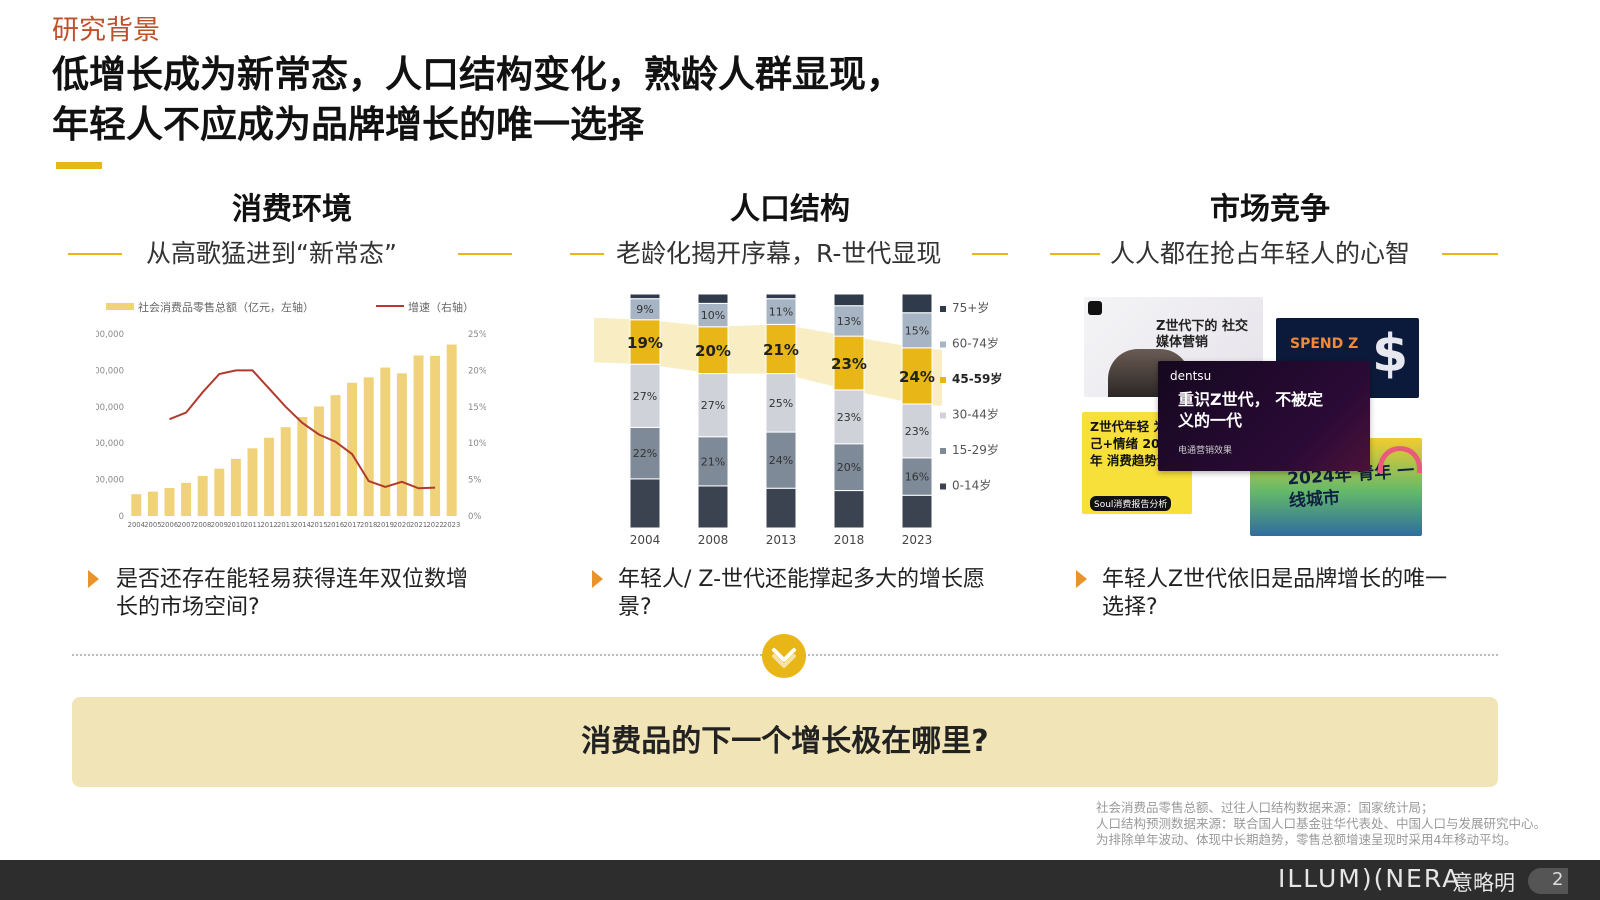 This screenshot has height=900, width=1600. I want to click on segment-label: 19%, so click(645, 343).